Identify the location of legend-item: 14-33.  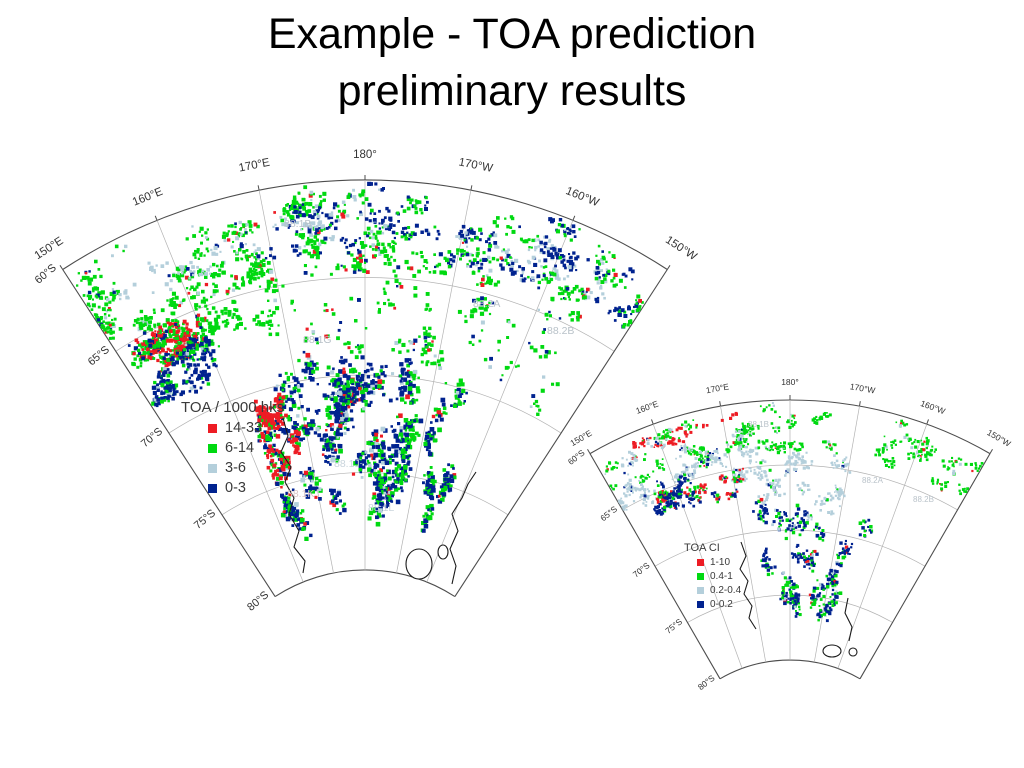
(246, 428).